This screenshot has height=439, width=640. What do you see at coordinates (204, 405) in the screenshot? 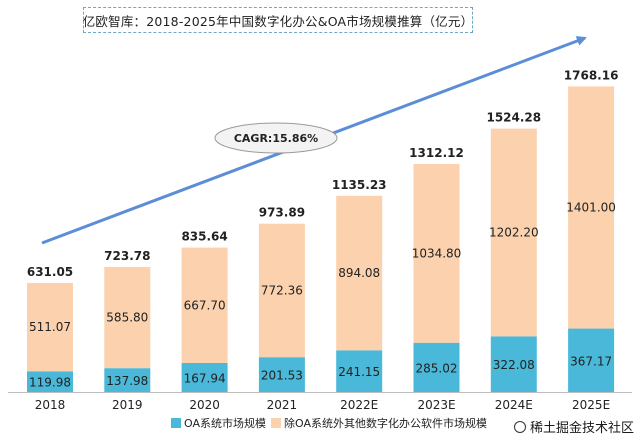
I see `x-tick-2020: 2020` at bounding box center [204, 405].